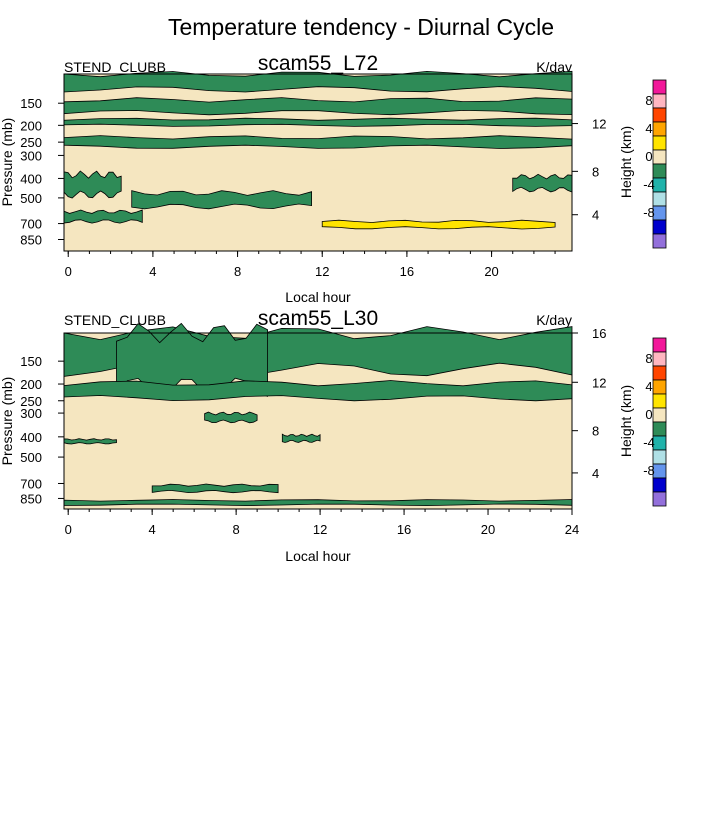  Describe the element at coordinates (31, 413) in the screenshot. I see `panel-2-ptick-label-300: 300` at that location.